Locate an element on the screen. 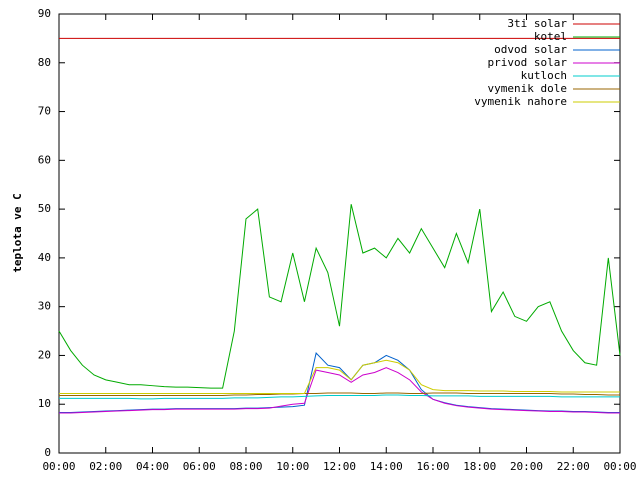  y-tick-label: 50 is located at coordinates (44, 208).